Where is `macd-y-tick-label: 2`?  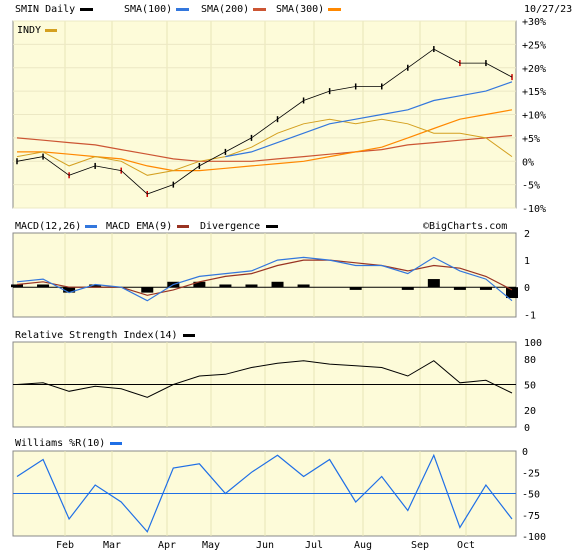
macd-y-tick-label: 2 is located at coordinates (527, 234).